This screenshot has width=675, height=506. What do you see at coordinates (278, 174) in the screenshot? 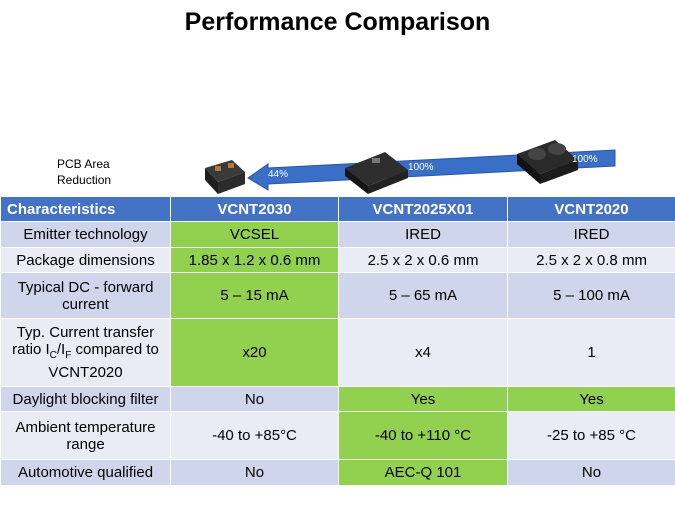
I see `arrow-label: 44%` at bounding box center [278, 174].